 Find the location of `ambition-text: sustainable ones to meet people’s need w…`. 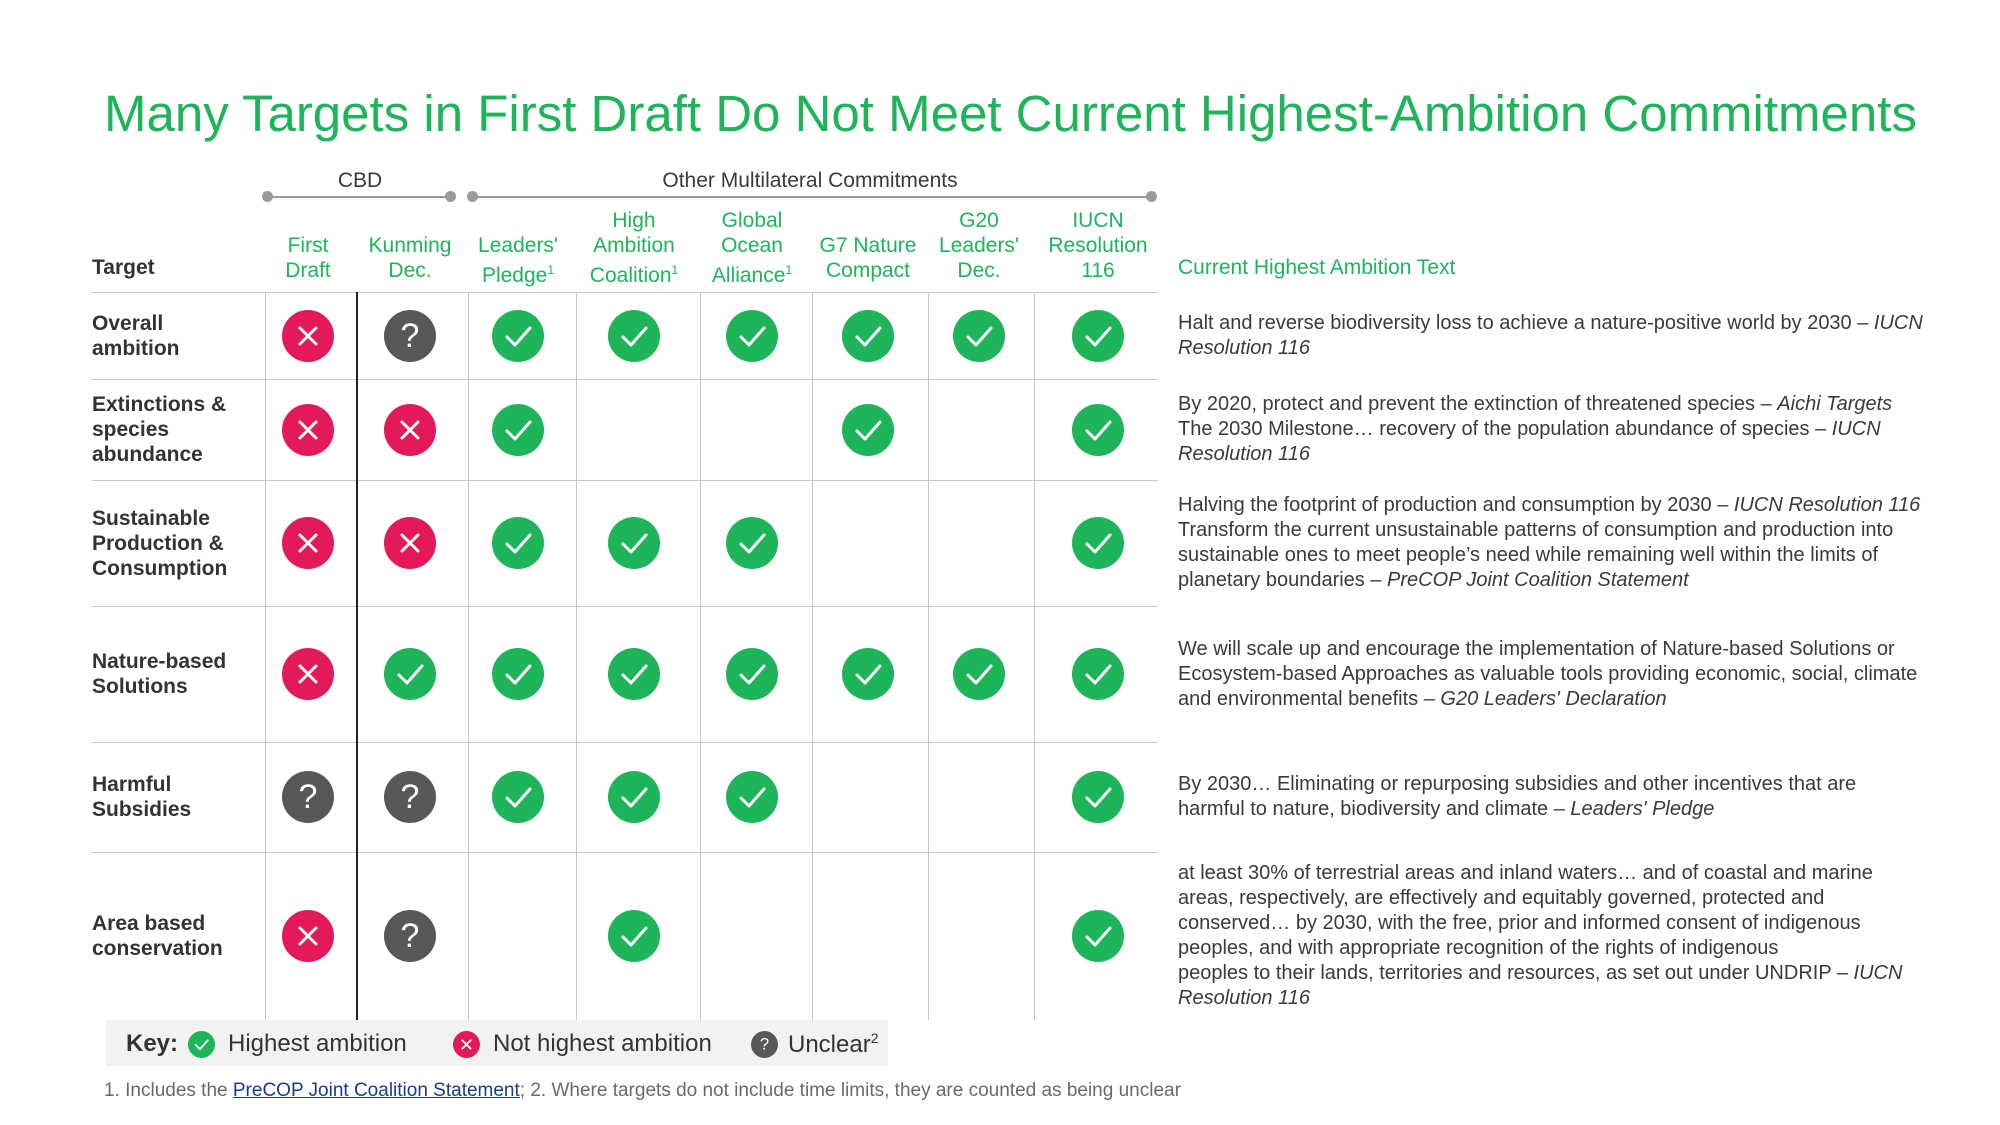

ambition-text: sustainable ones to meet people’s need w… is located at coordinates (1528, 555).